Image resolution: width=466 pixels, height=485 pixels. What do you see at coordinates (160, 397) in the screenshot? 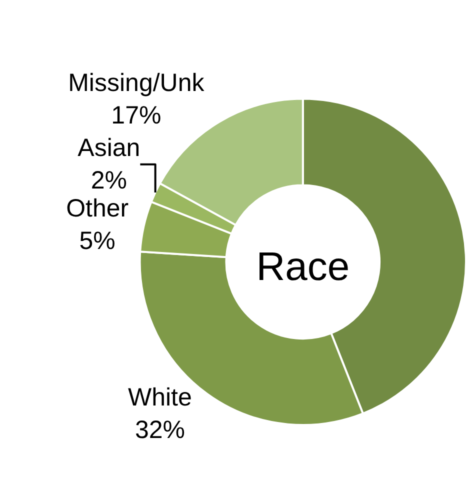
I see `slice-label: White` at bounding box center [160, 397].